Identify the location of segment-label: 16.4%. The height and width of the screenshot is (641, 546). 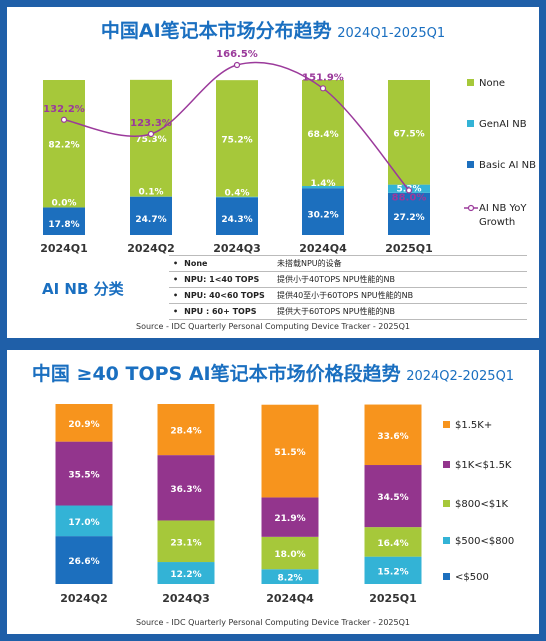
(392, 544).